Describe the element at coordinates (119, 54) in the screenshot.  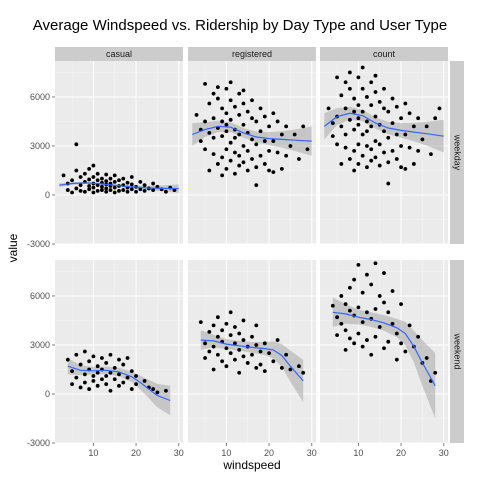
I see `column-strip-label: casual` at that location.